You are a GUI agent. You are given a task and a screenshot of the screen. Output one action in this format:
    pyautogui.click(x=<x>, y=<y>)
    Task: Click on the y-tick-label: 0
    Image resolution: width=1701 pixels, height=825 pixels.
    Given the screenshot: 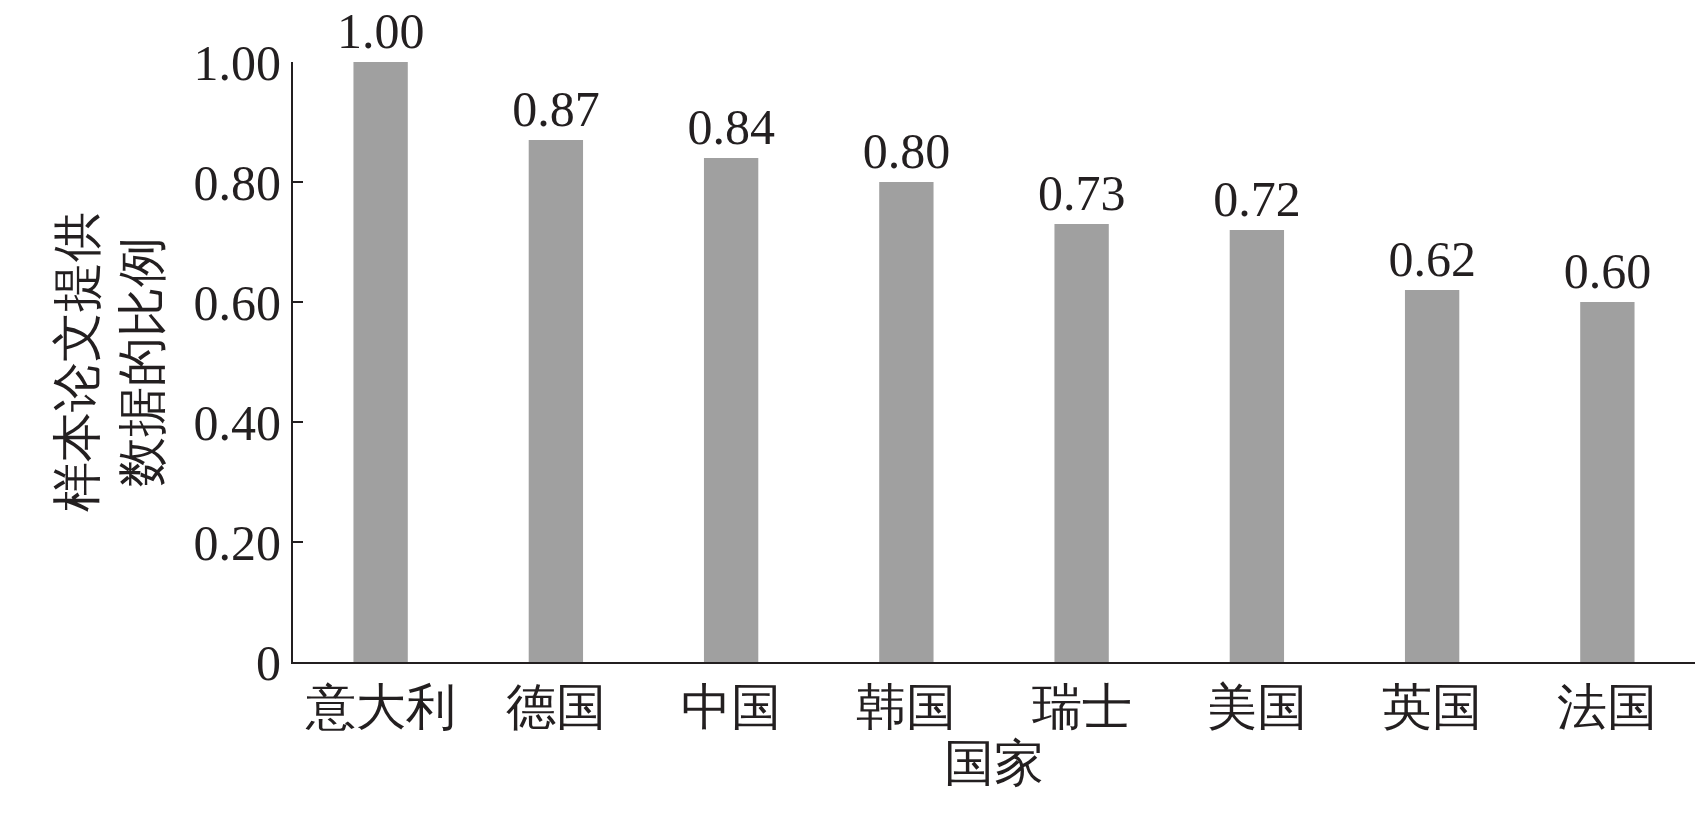 What is the action you would take?
    pyautogui.click(x=268, y=662)
    